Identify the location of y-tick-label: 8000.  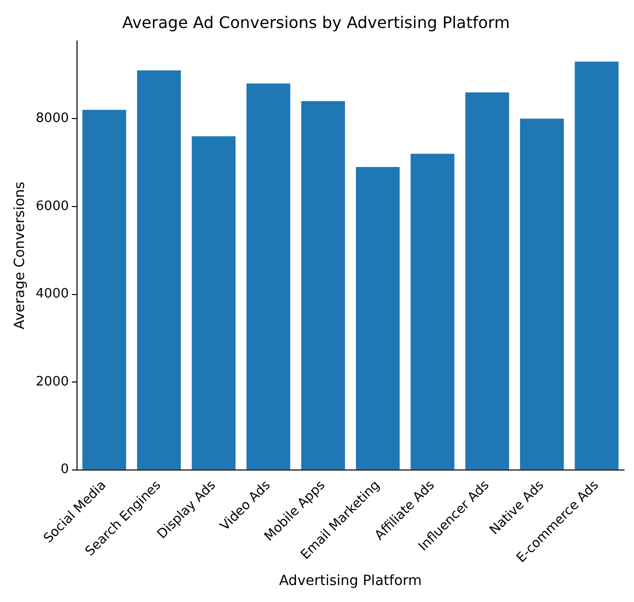
(52, 118).